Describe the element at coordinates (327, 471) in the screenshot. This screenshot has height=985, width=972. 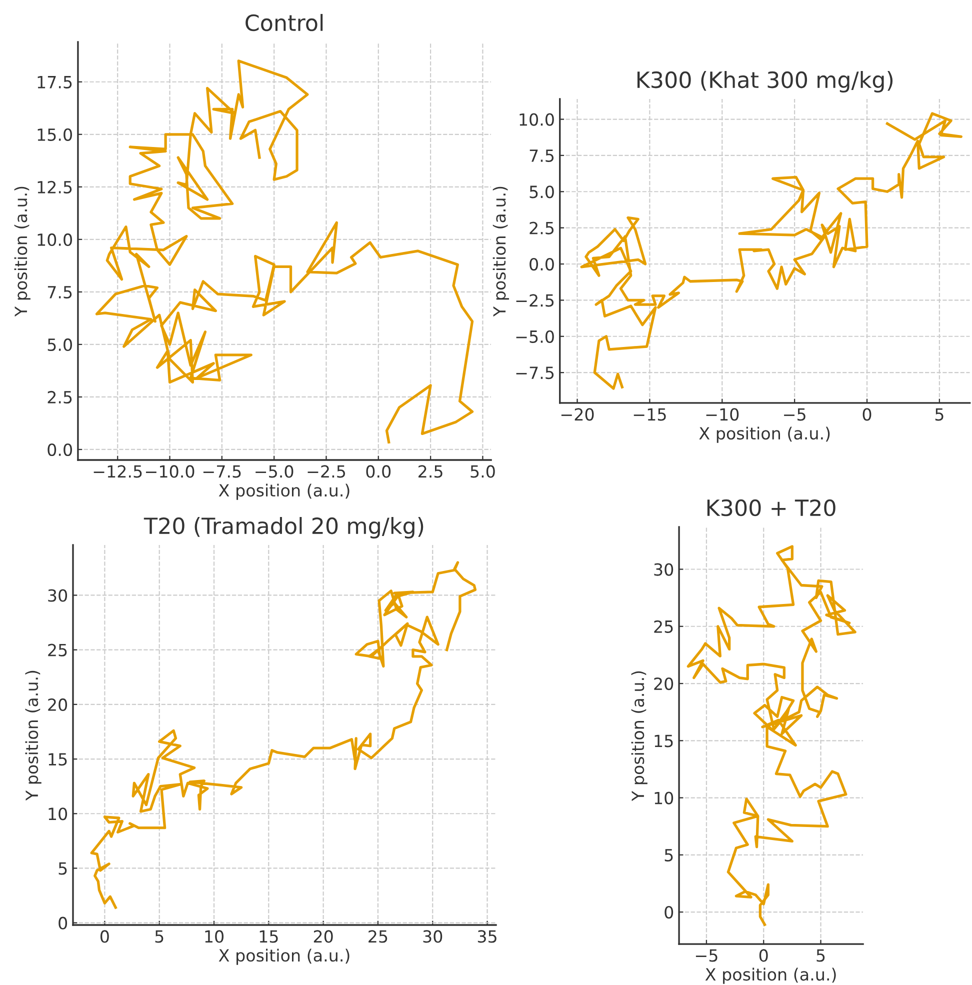
I see `x-tick-label: −2.5` at that location.